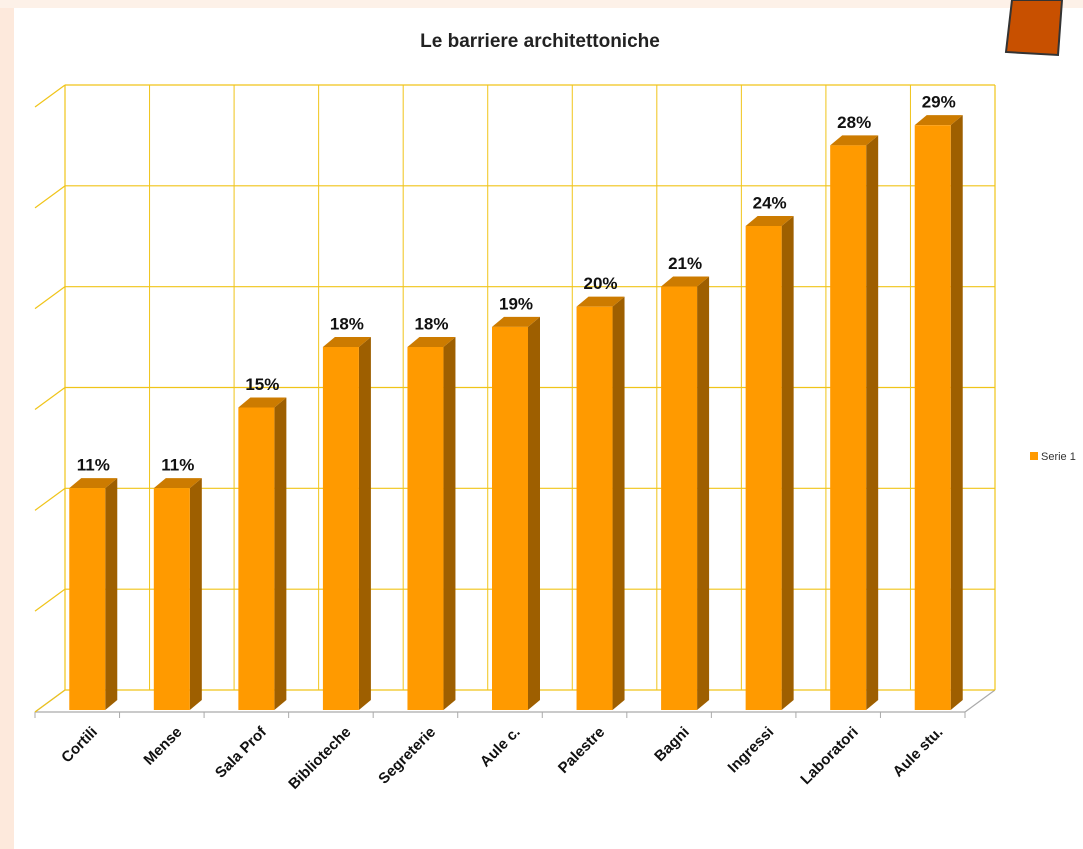 This screenshot has height=849, width=1083. Describe the element at coordinates (516, 303) in the screenshot. I see `value-label: 19%` at that location.